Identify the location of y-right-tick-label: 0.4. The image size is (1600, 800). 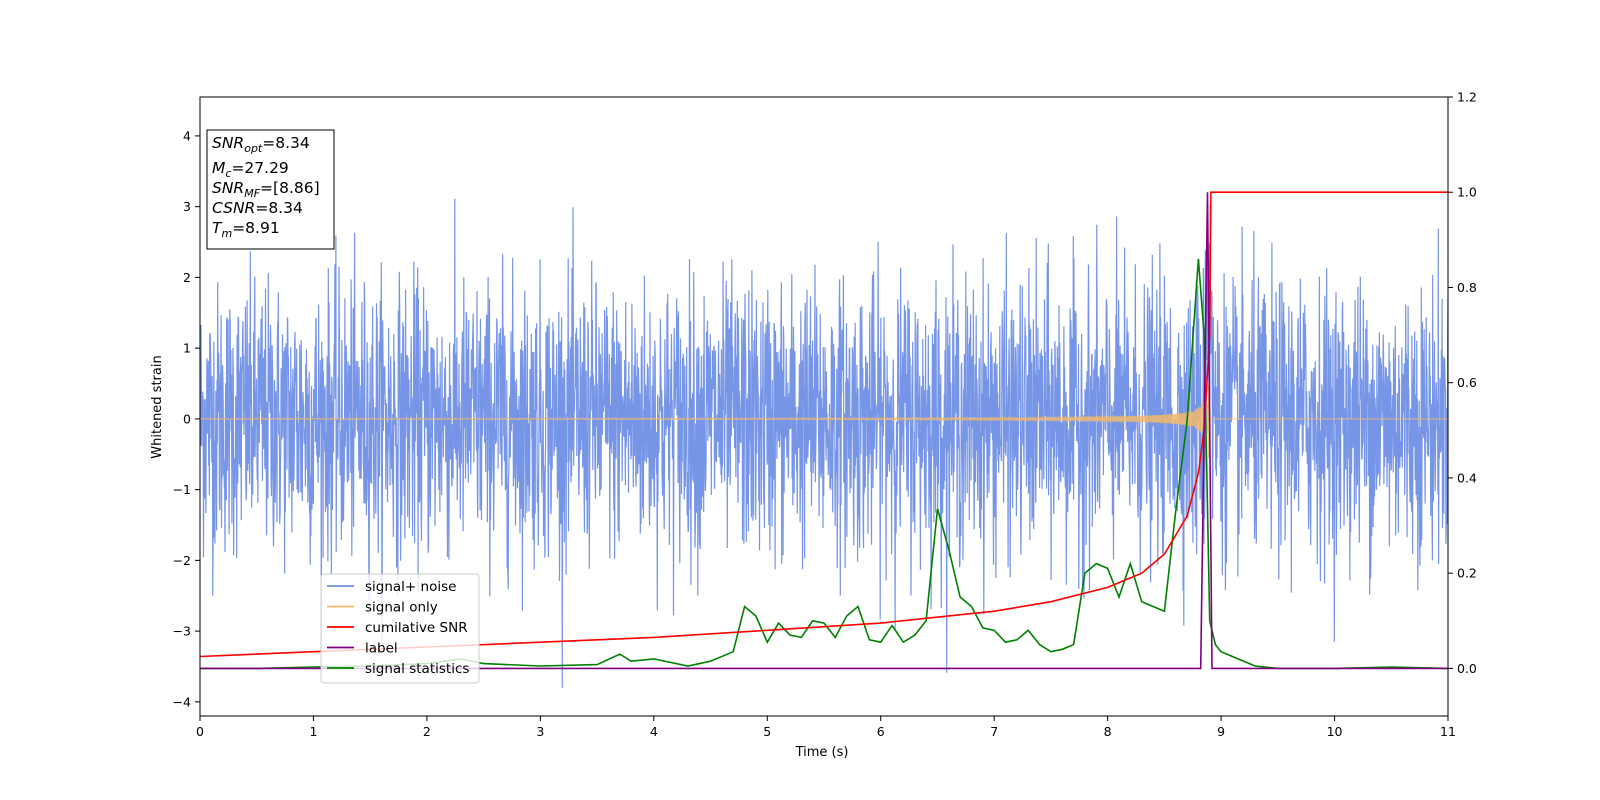
(1467, 477).